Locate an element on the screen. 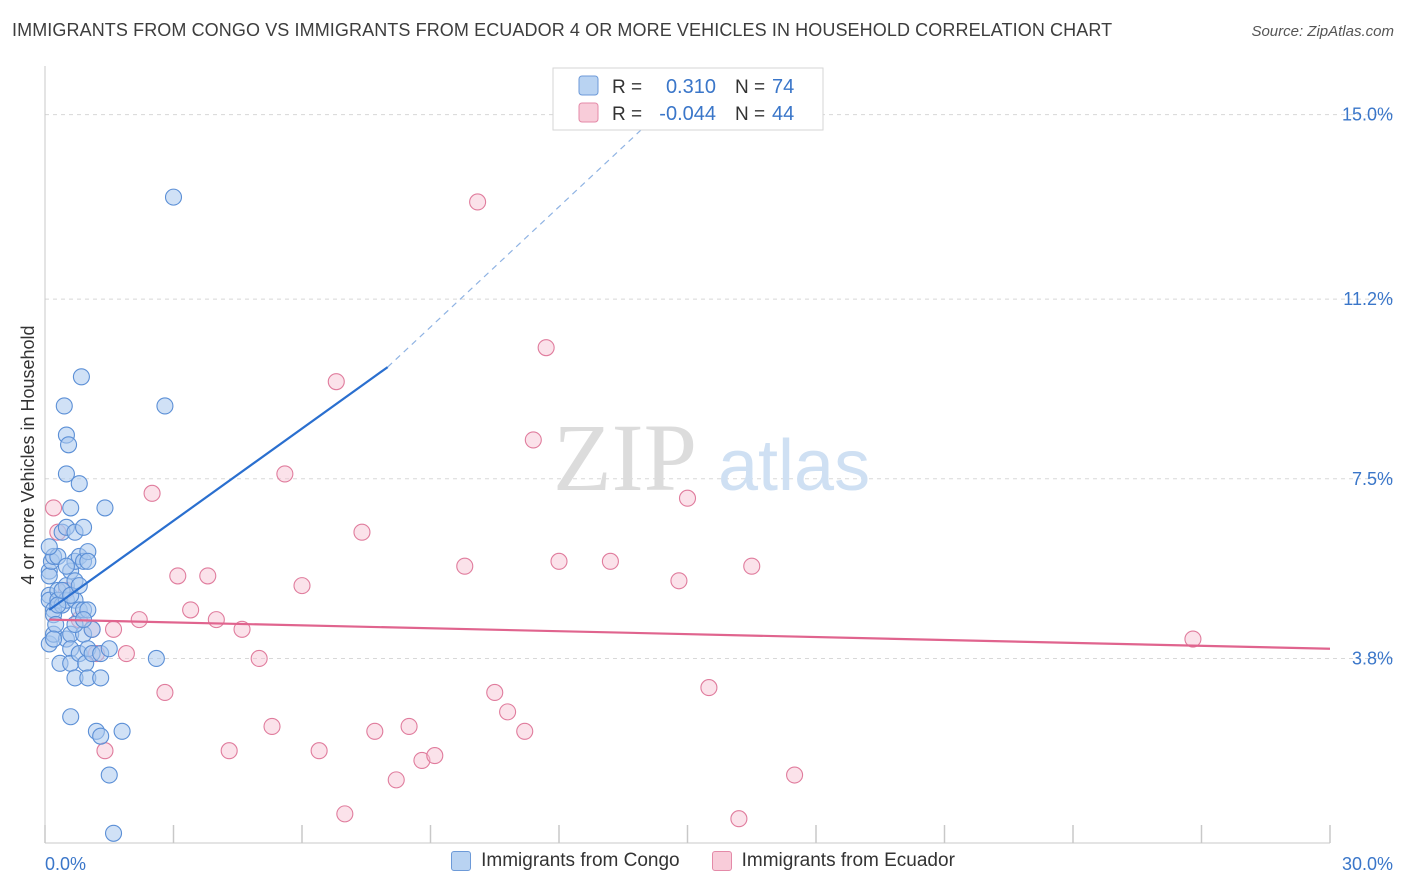  legend-label: Immigrants from Congo is located at coordinates (580, 860).